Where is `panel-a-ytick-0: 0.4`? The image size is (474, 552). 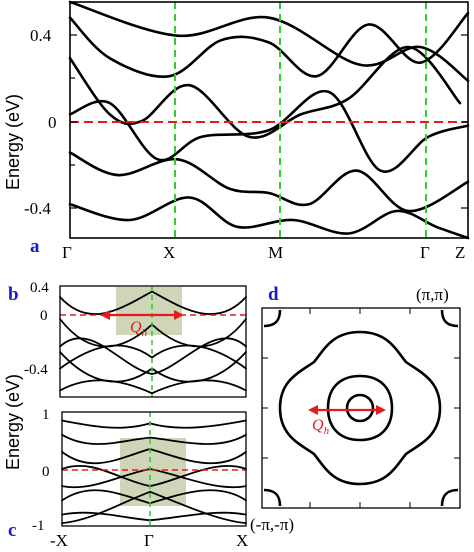 panel-a-ytick-0: 0.4 is located at coordinates (41, 35).